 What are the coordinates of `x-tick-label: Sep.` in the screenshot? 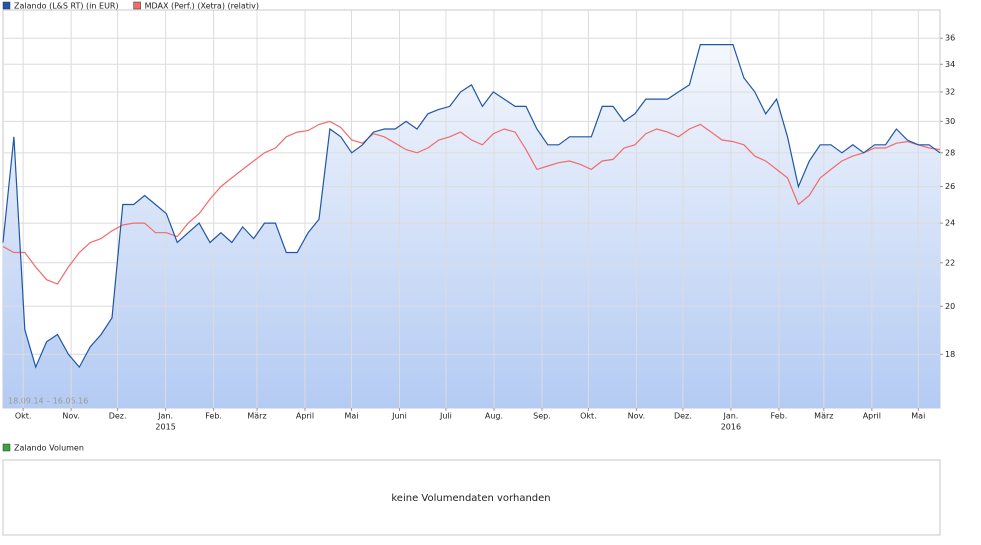 It's located at (542, 416).